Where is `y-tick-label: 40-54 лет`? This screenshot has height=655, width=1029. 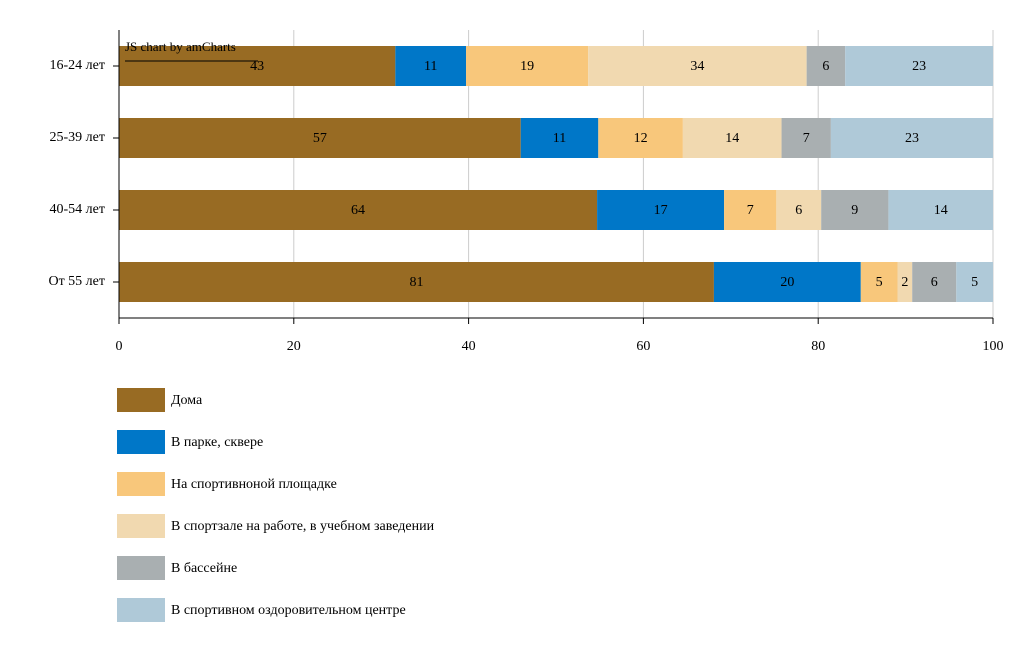 y-tick-label: 40-54 лет is located at coordinates (77, 209).